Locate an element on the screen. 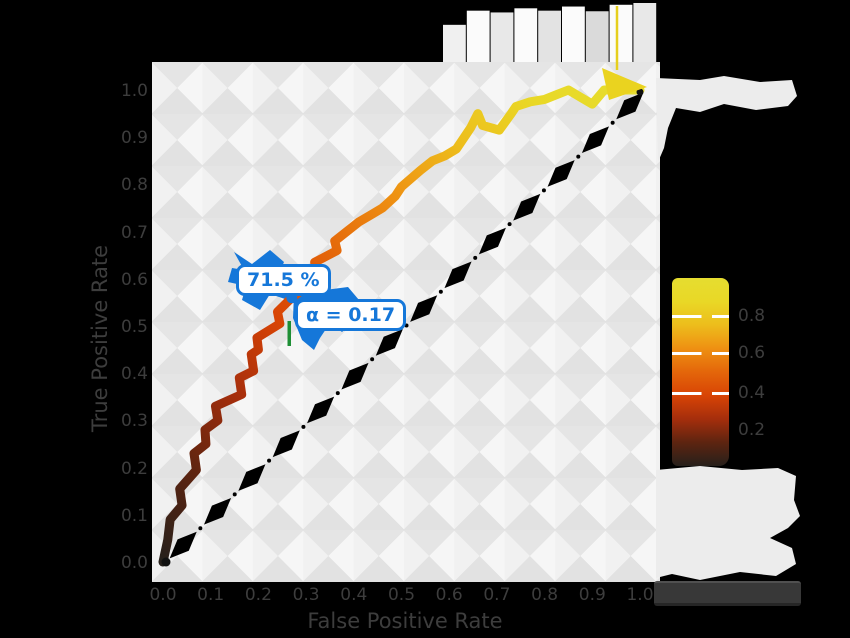 Image resolution: width=850 pixels, height=638 pixels. y-tick-label: 0.3 is located at coordinates (134, 421).